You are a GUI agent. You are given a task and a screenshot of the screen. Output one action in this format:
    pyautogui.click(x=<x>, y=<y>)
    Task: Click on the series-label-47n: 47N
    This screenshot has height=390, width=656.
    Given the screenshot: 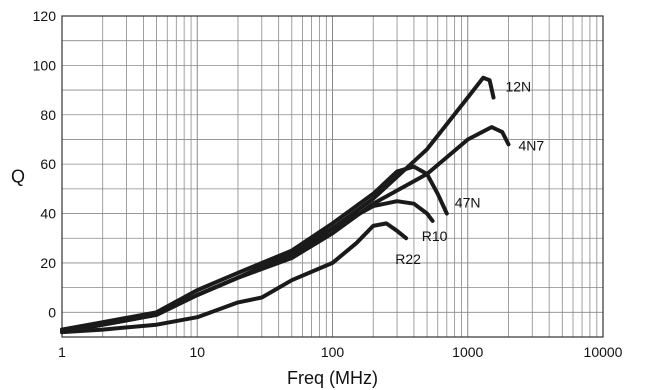 What is the action you would take?
    pyautogui.click(x=468, y=203)
    